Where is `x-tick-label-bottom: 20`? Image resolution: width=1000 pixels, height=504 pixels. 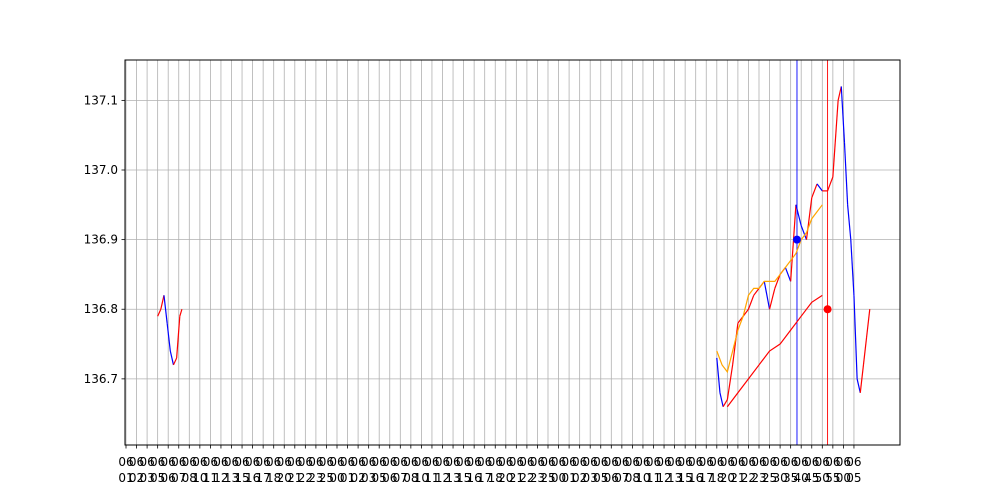
x-tick-label-bottom: 20 is located at coordinates (727, 478).